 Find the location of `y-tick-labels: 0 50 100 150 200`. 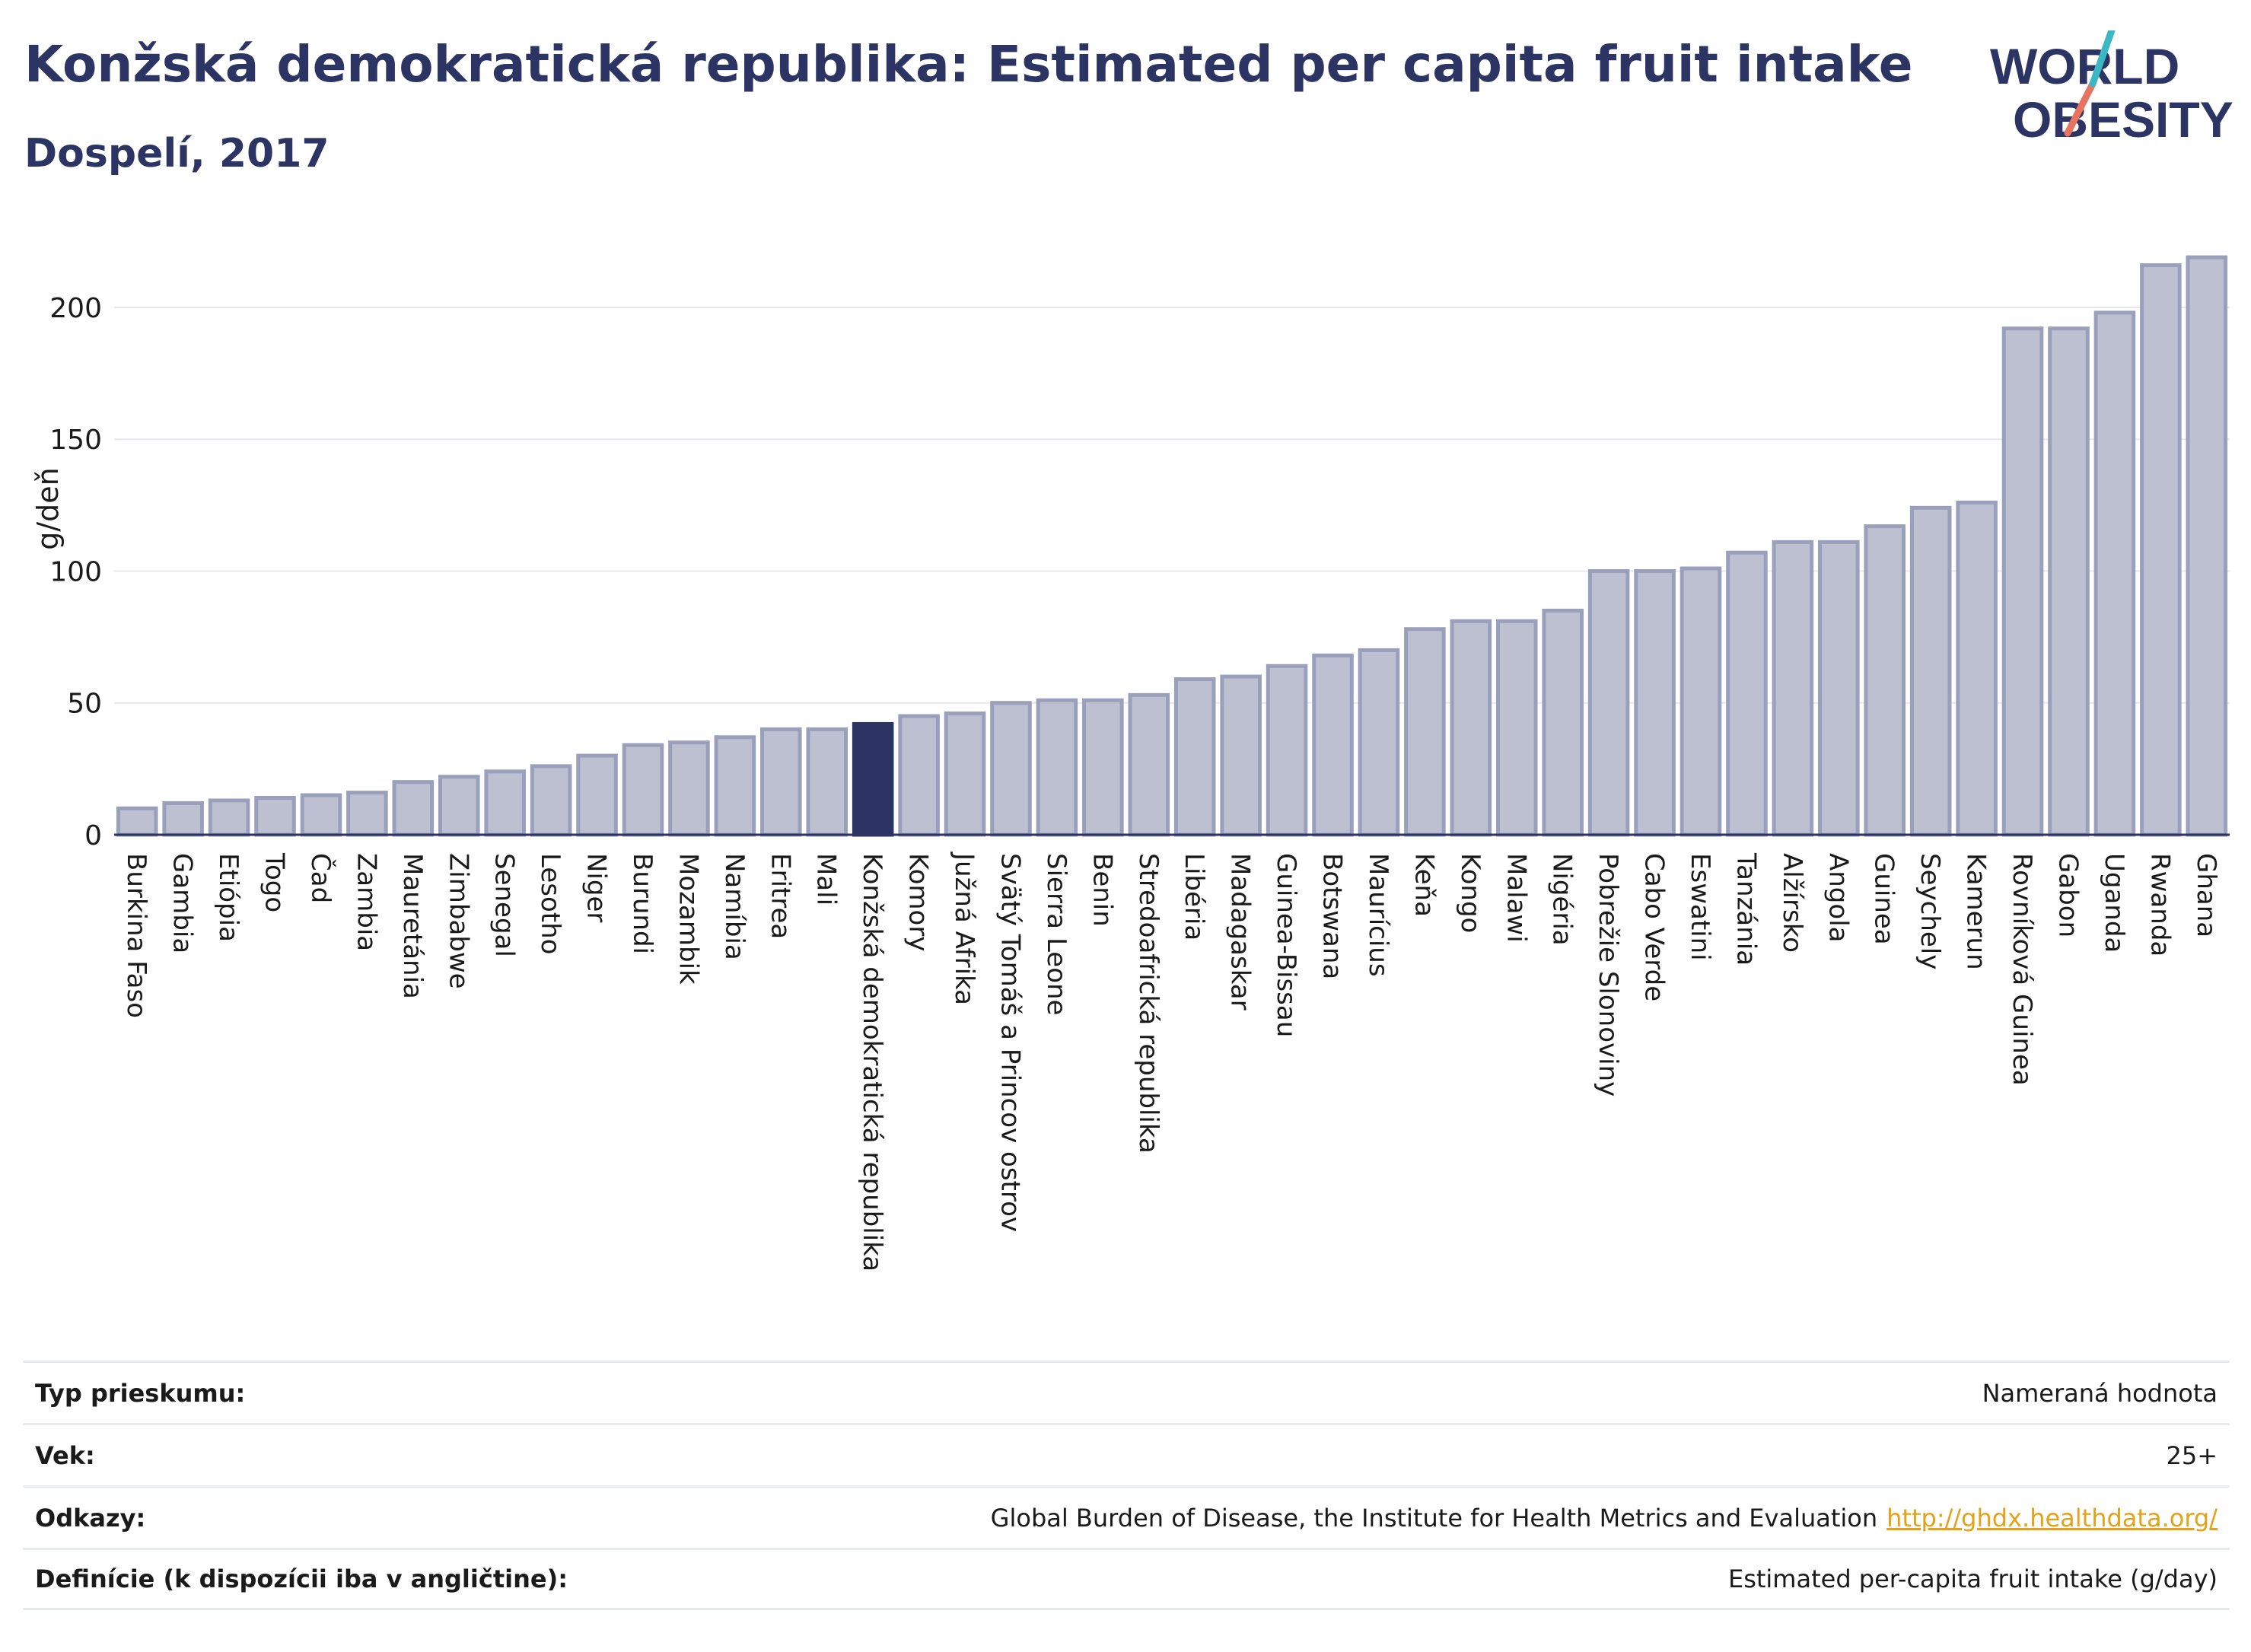

y-tick-labels: 0 50 100 150 200 is located at coordinates (75, 572).